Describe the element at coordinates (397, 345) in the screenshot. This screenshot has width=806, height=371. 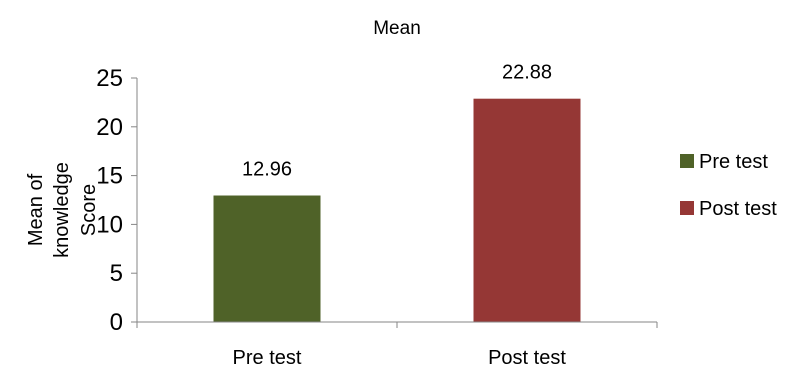
I see `x-axis-ticks: Pre test Post test` at that location.